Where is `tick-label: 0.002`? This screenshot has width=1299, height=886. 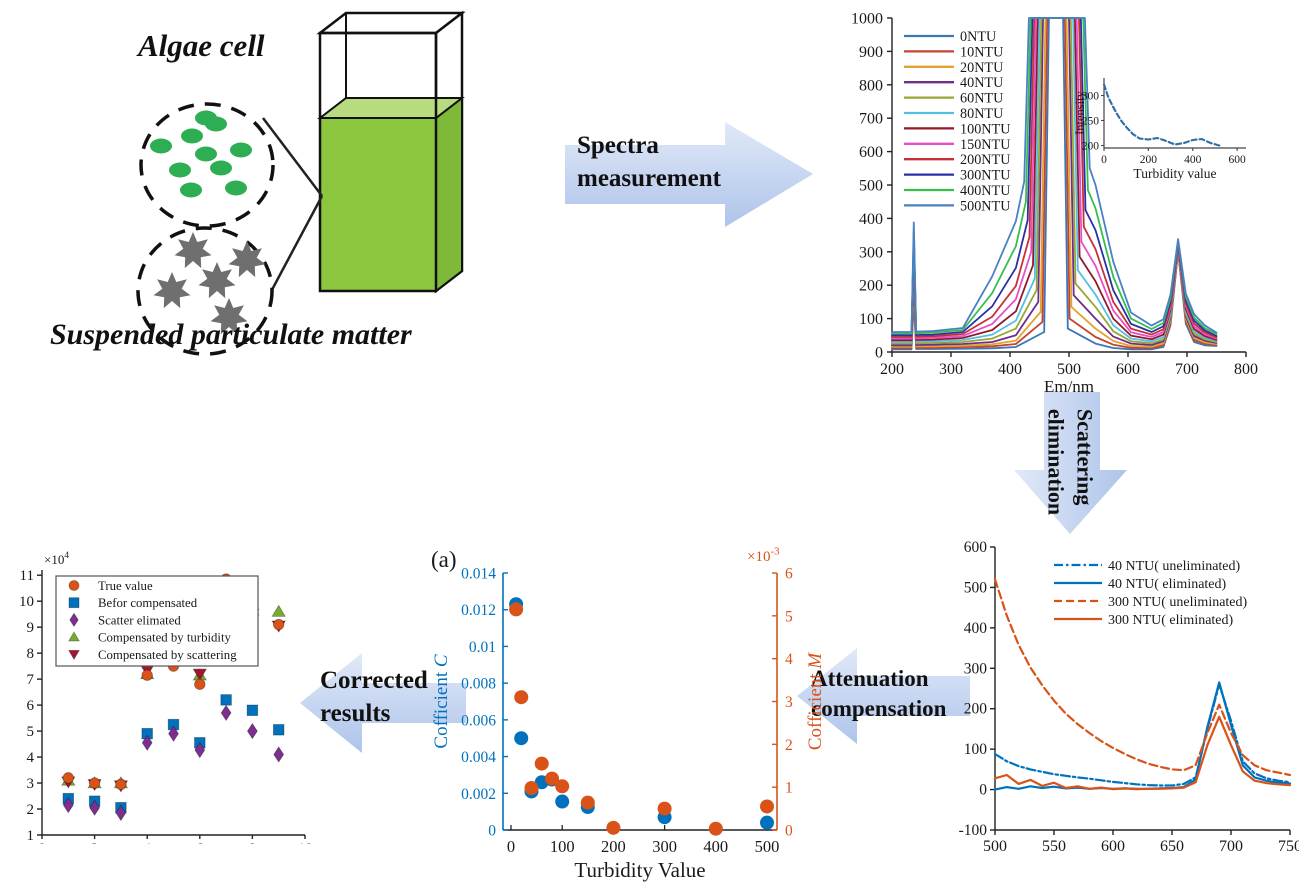
tick-label: 0.002 is located at coordinates (478, 794).